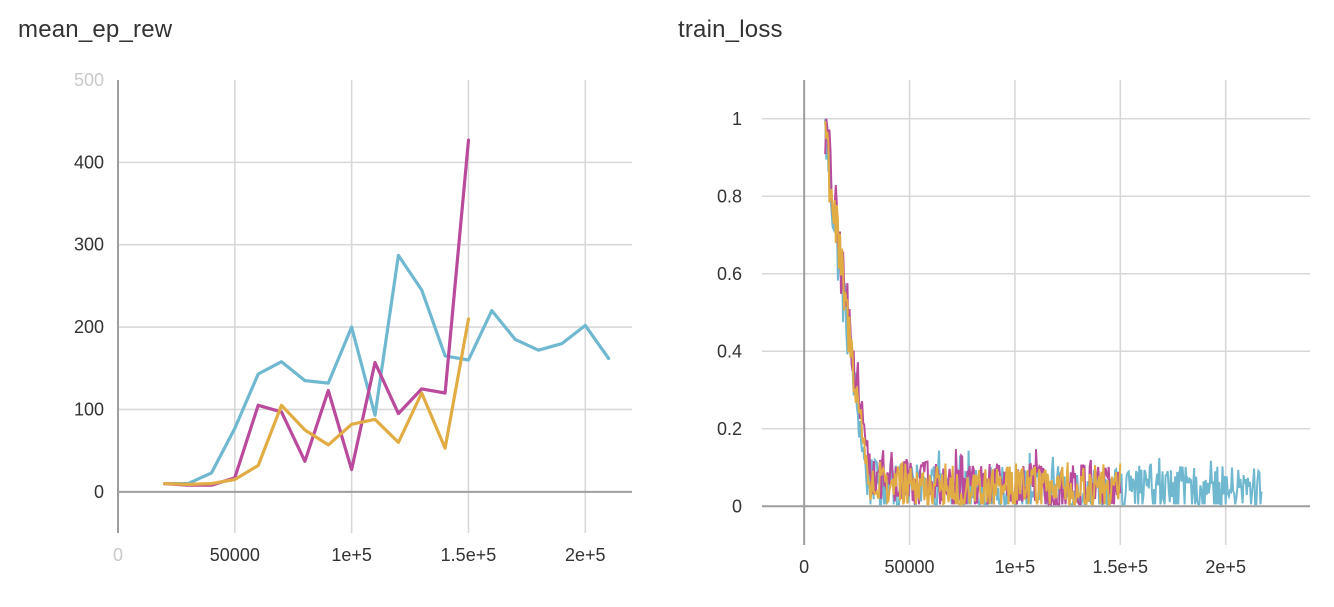  I want to click on y-tick-label: 200, so click(89, 327).